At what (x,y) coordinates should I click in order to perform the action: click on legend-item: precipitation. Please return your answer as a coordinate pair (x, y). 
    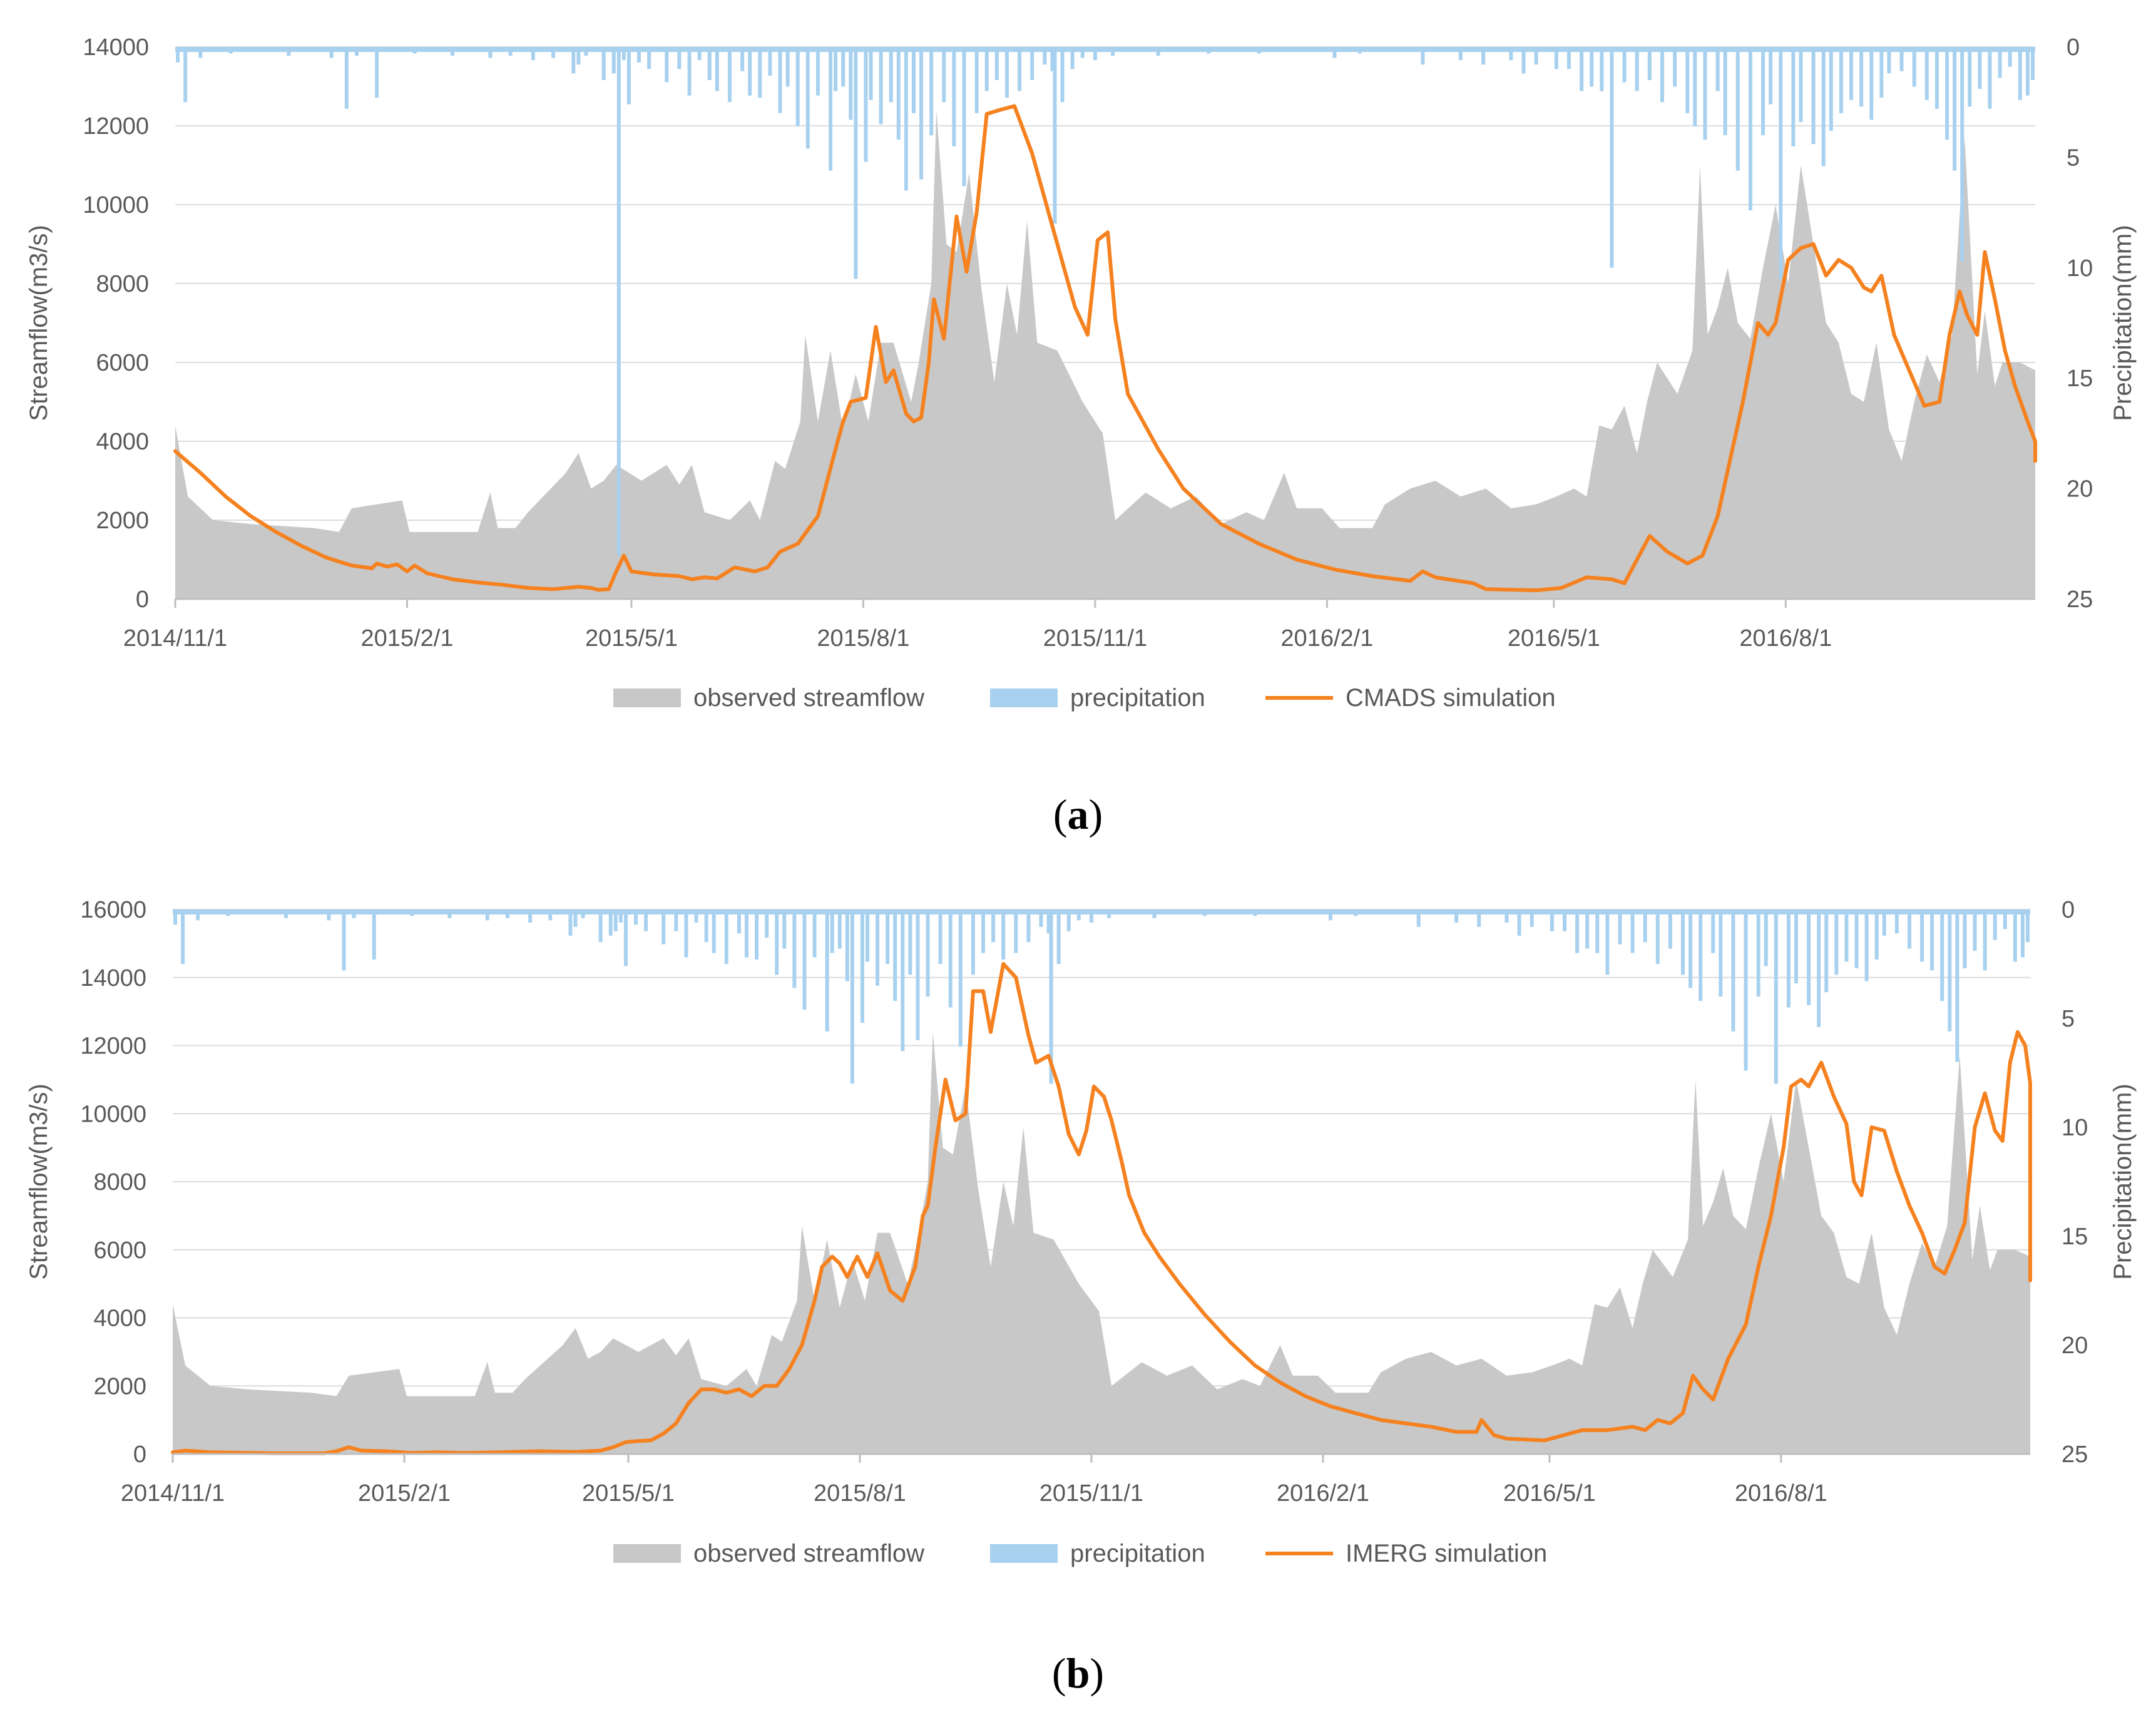
    Looking at the image, I should click on (1097, 1553).